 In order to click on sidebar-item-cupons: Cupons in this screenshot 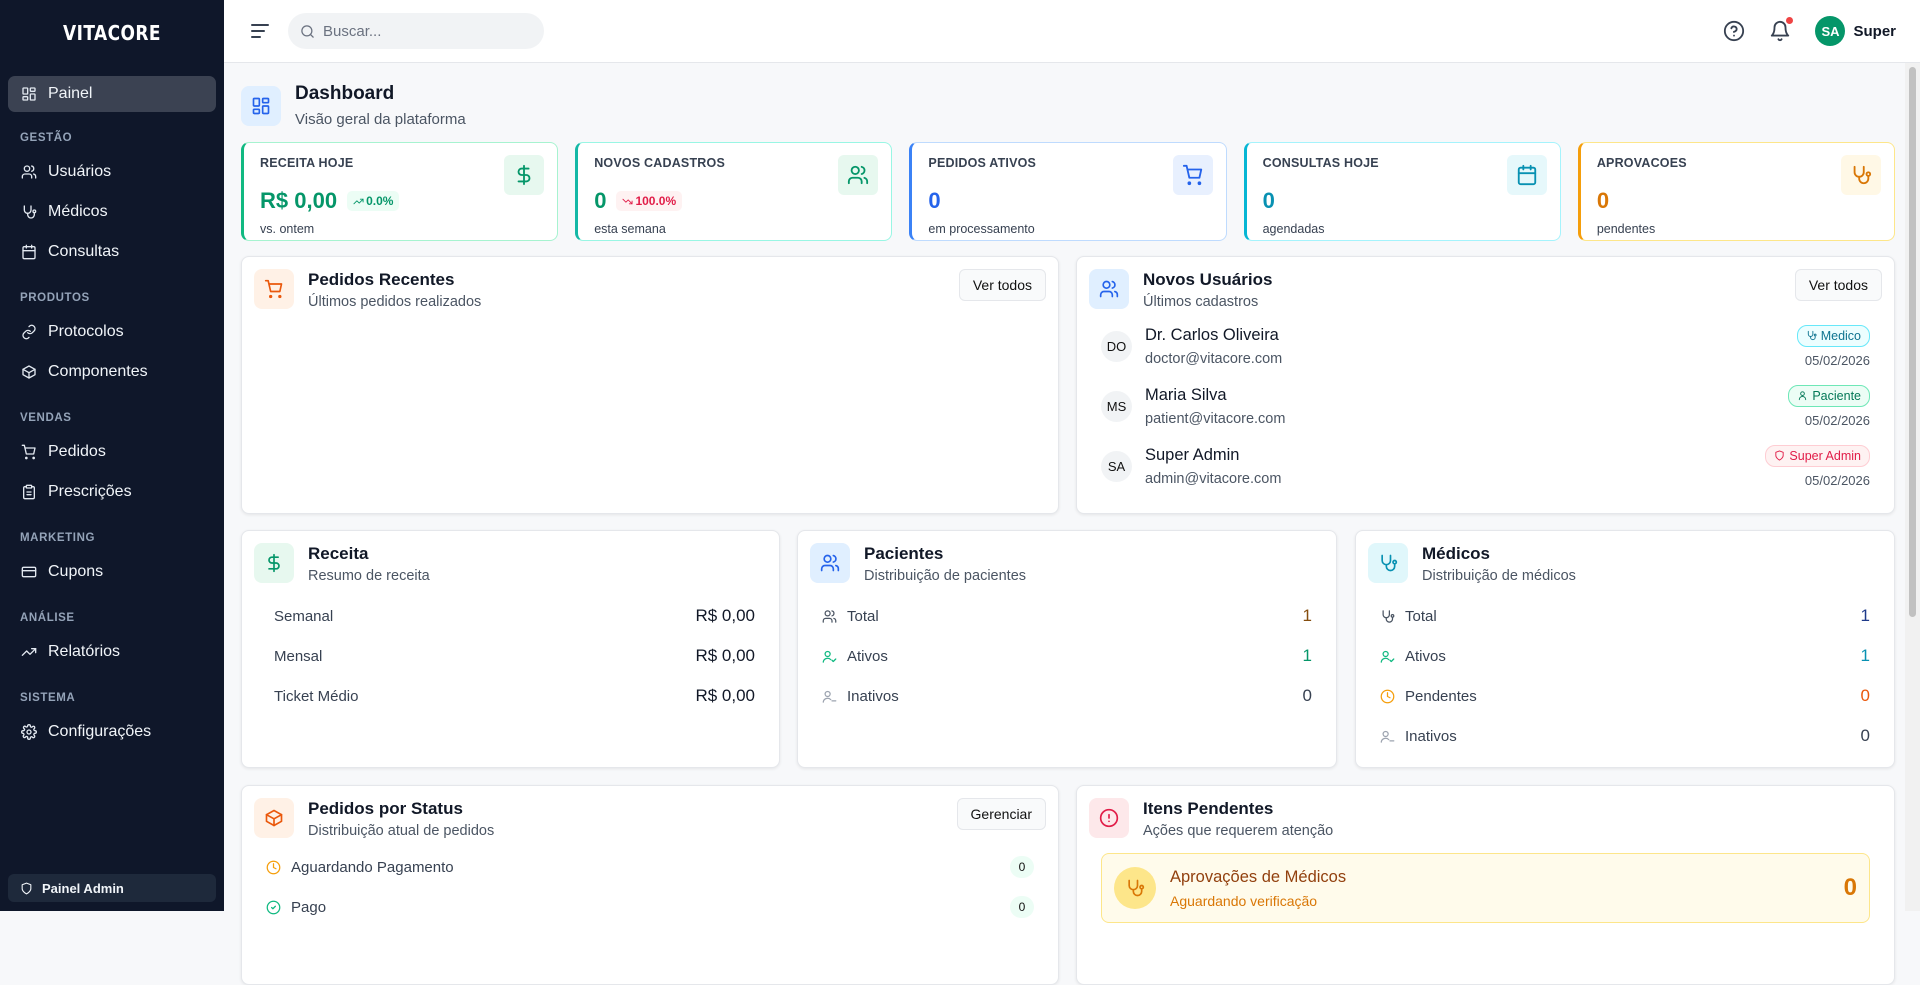, I will do `click(112, 572)`.